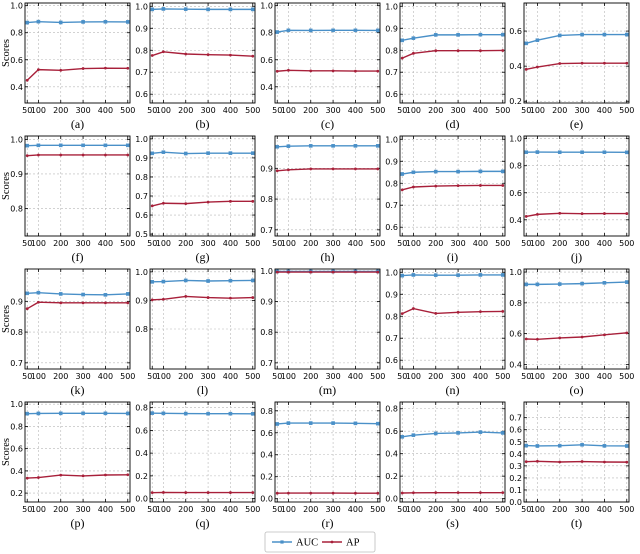 The height and width of the screenshot is (554, 640). I want to click on y-tick-label: 0.5, so click(141, 234).